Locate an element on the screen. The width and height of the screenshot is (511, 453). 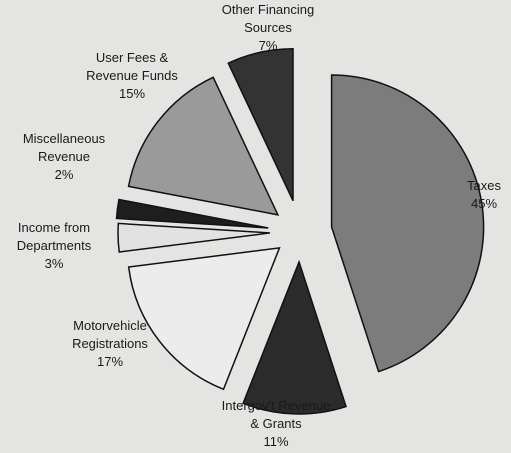
value-label: 11% is located at coordinates (275, 441).